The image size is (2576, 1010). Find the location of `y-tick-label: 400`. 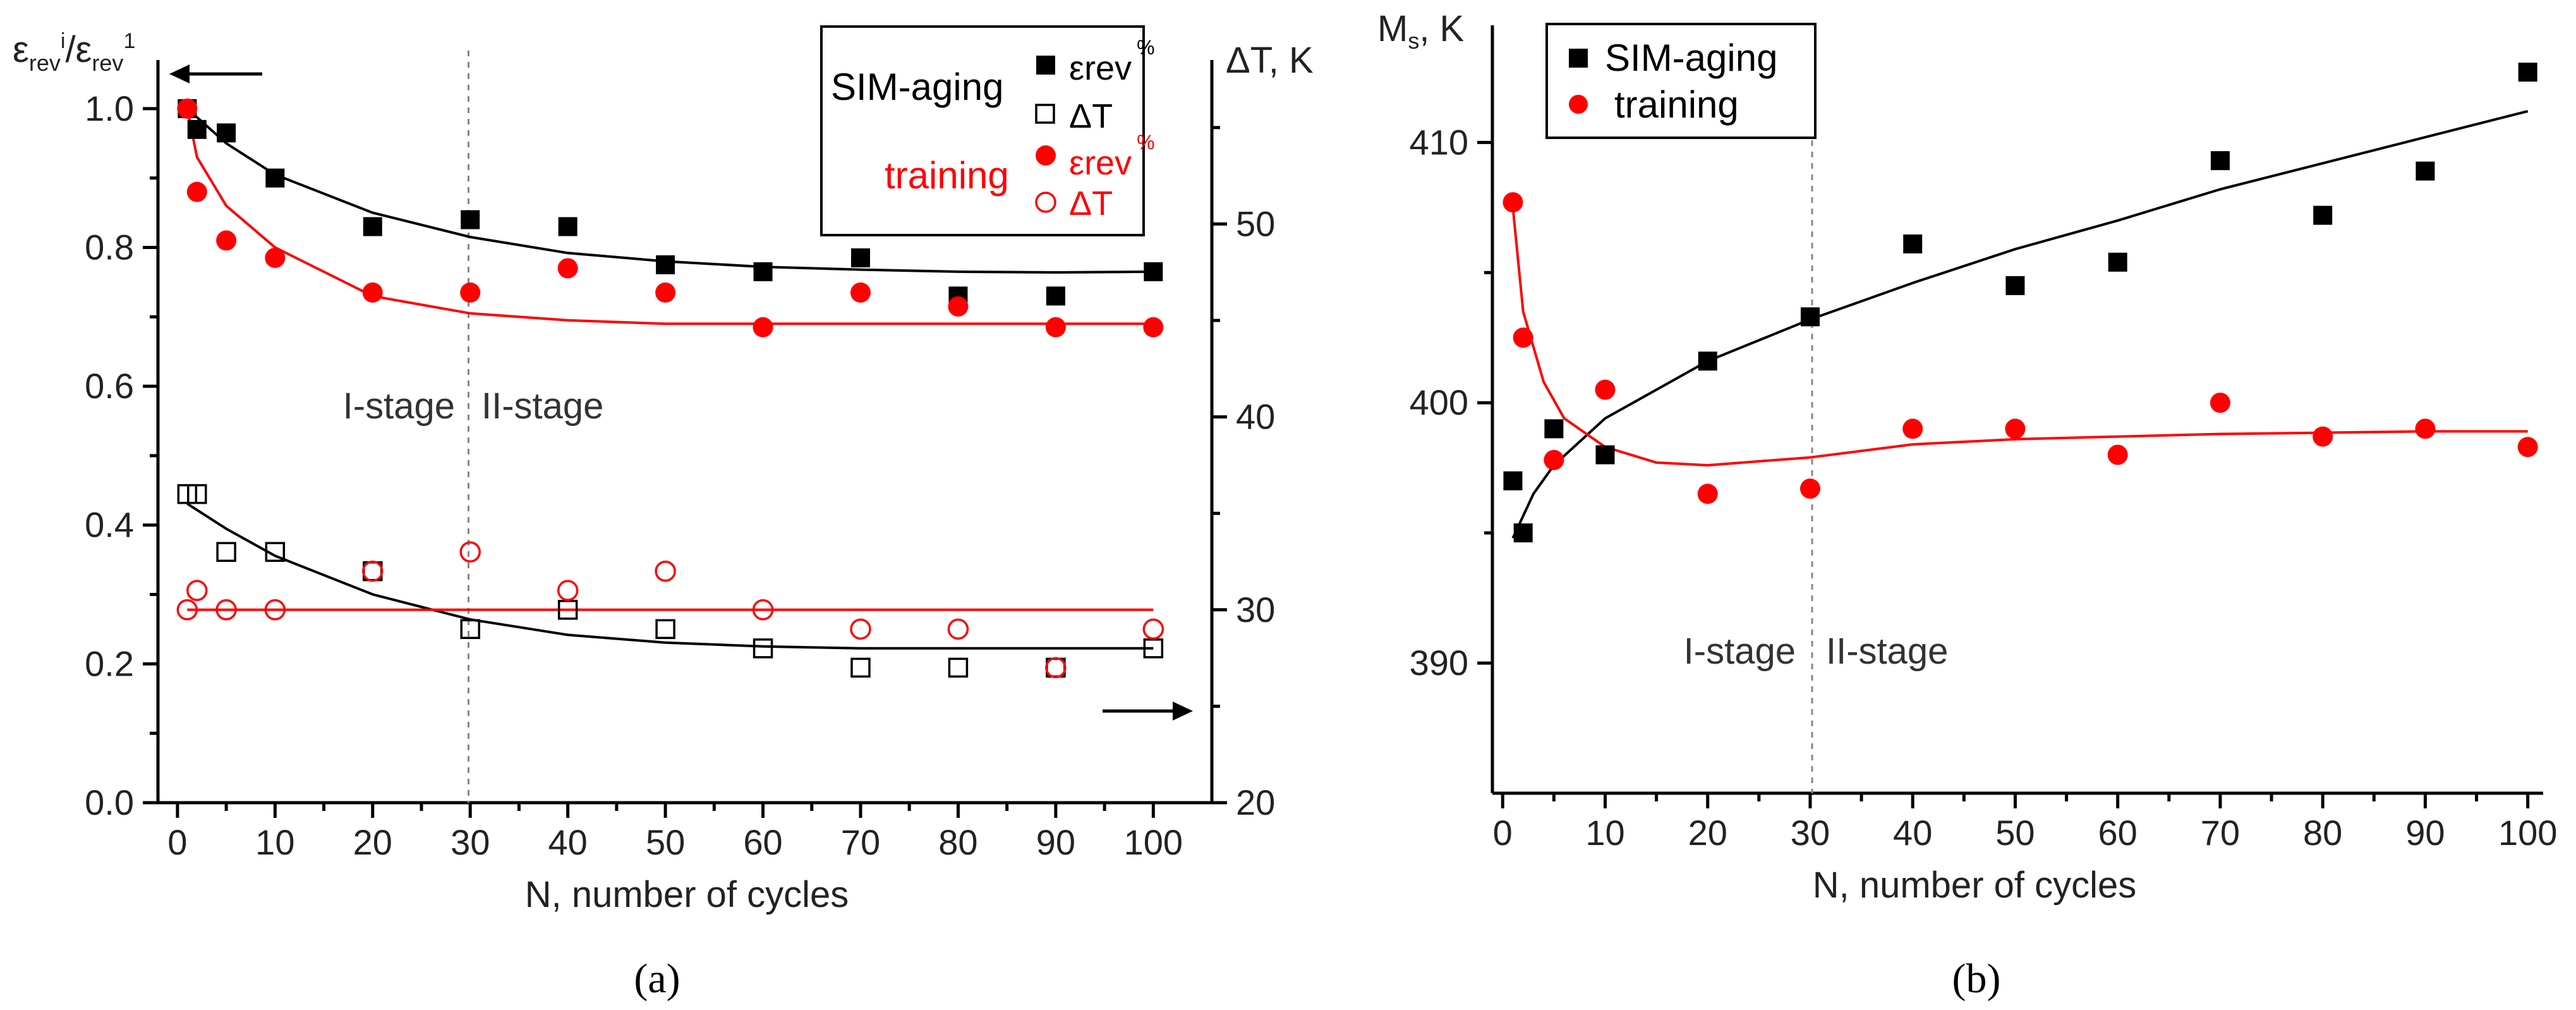

y-tick-label: 400 is located at coordinates (1439, 402).